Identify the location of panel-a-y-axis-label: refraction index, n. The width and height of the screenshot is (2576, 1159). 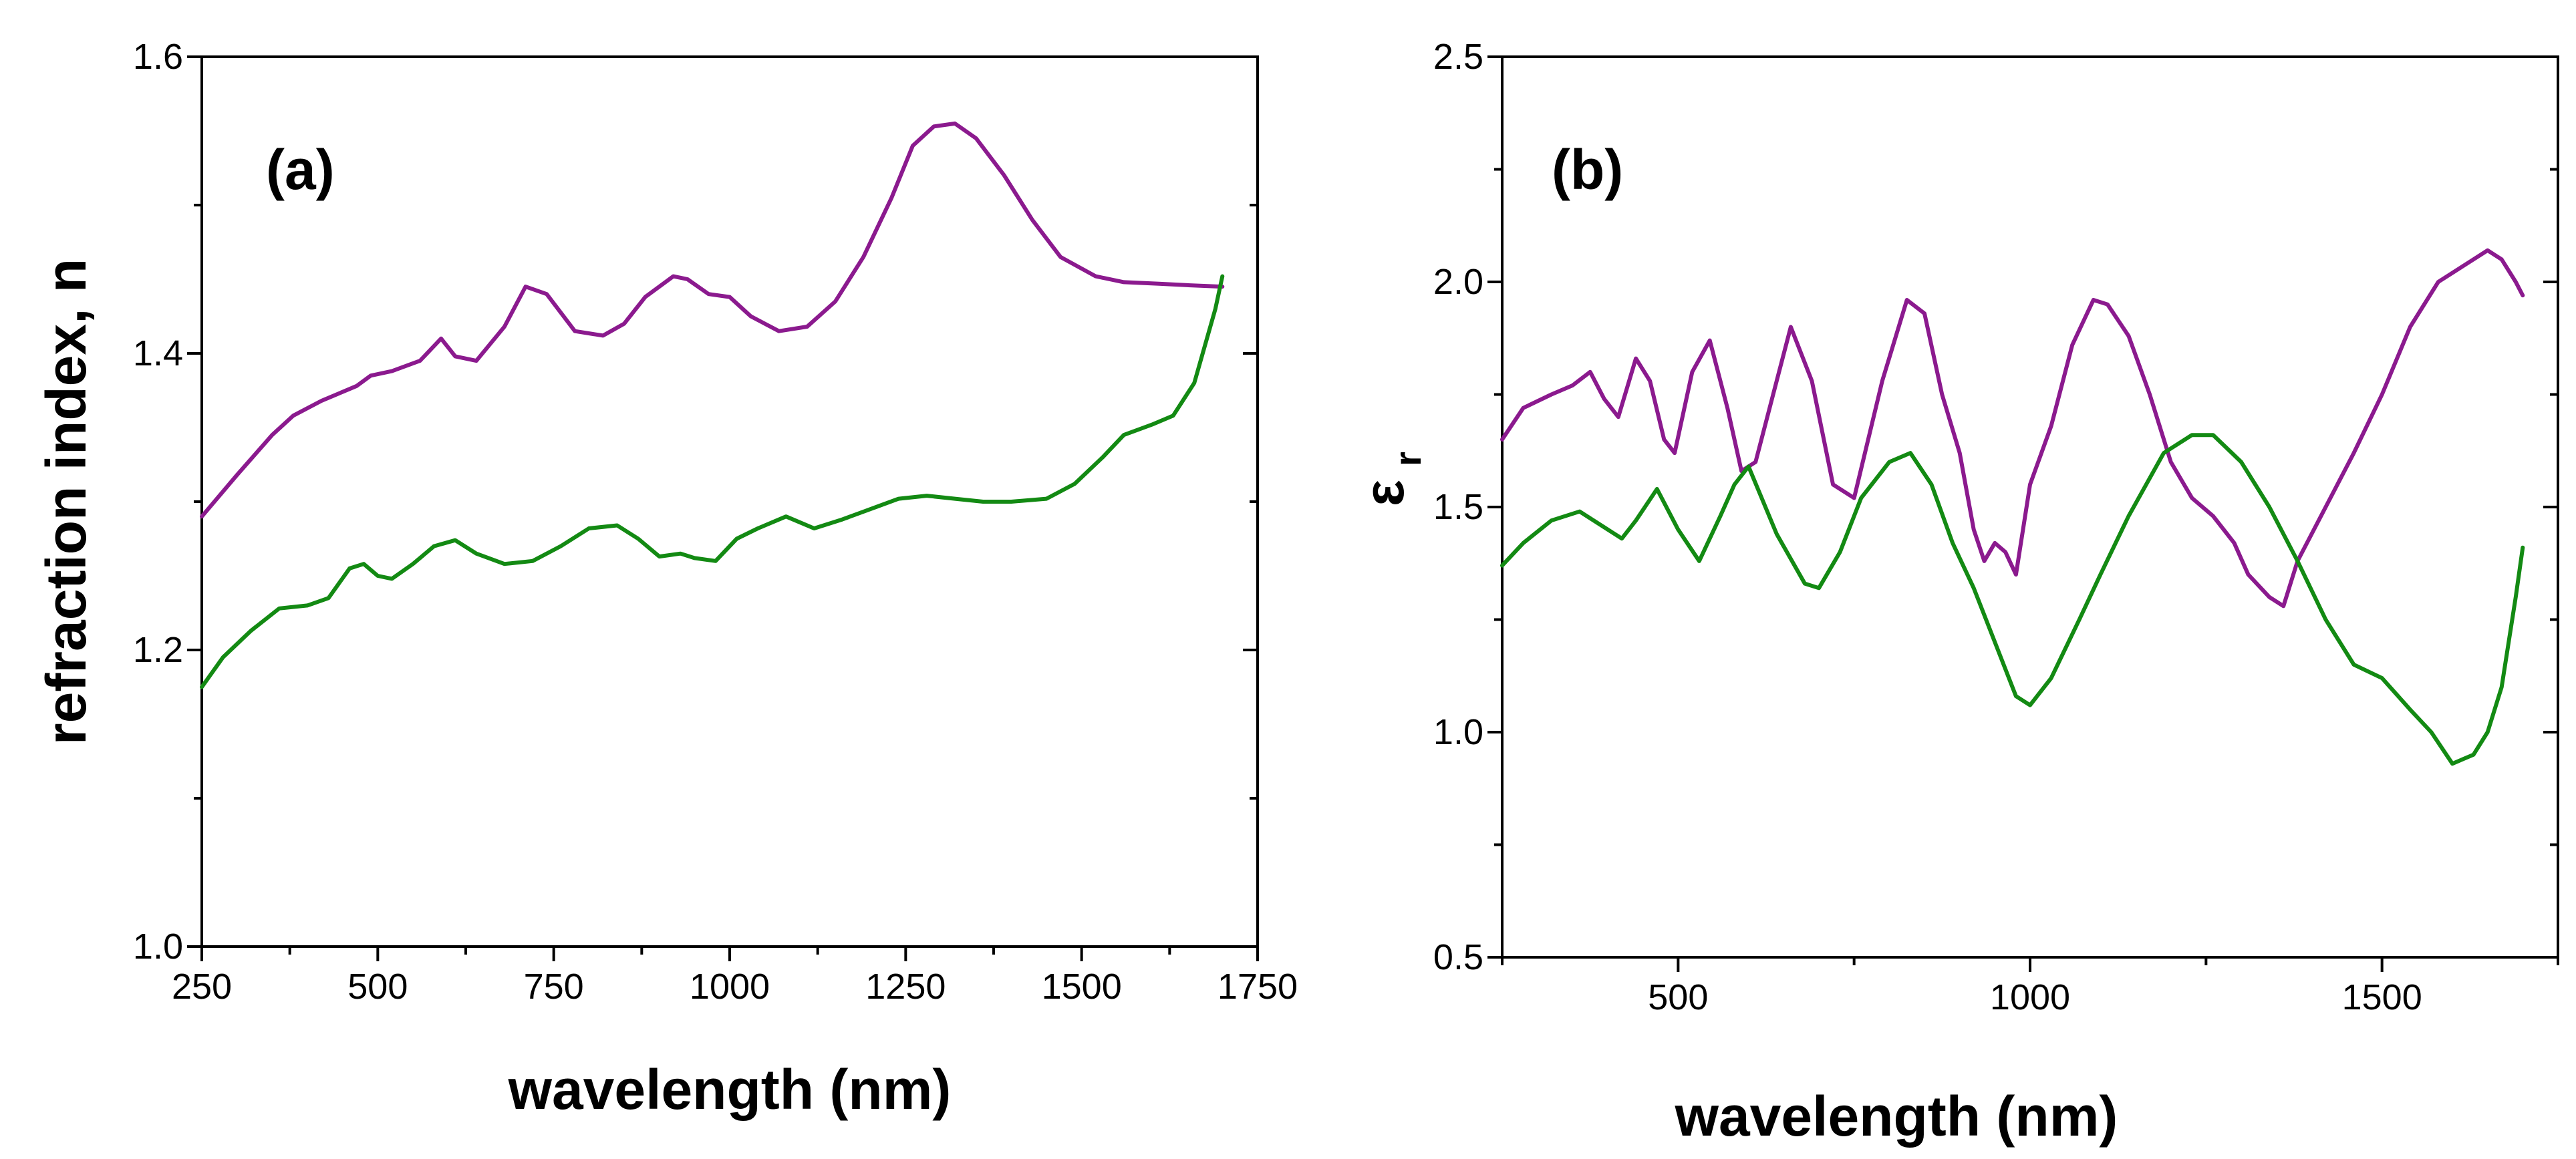
(66, 502).